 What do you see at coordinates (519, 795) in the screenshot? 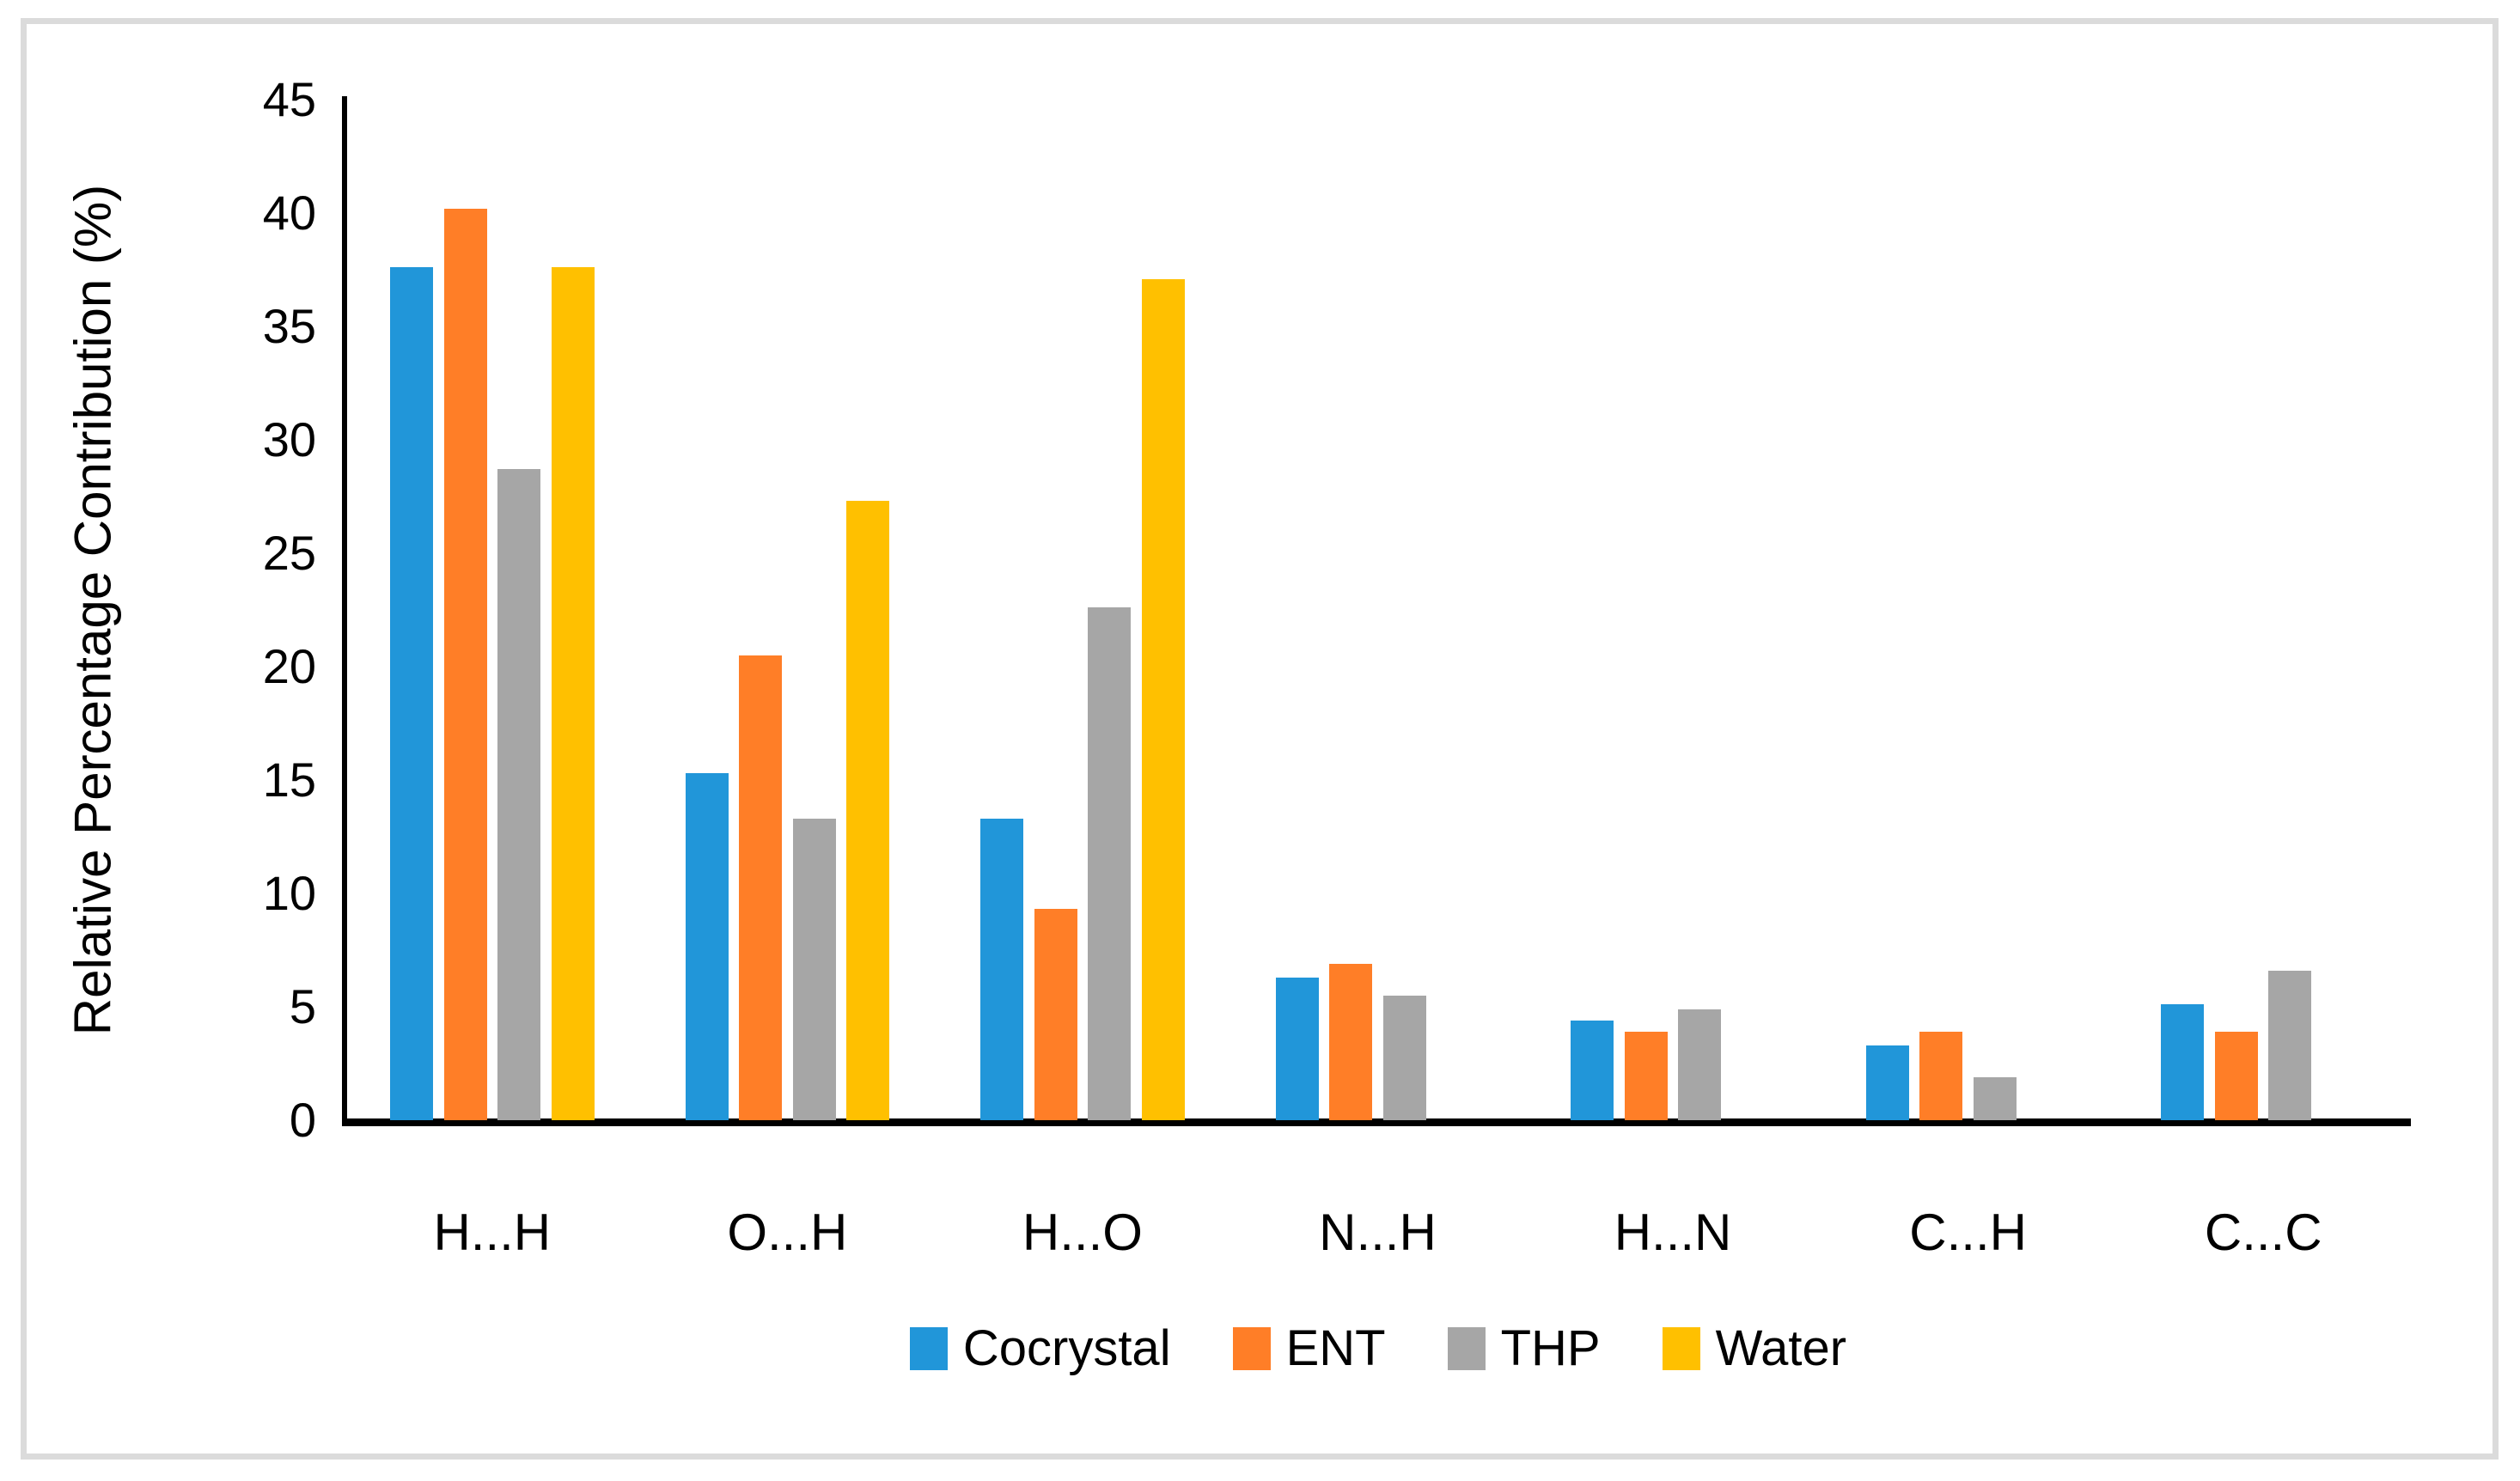
I see `bar-thp-HH` at bounding box center [519, 795].